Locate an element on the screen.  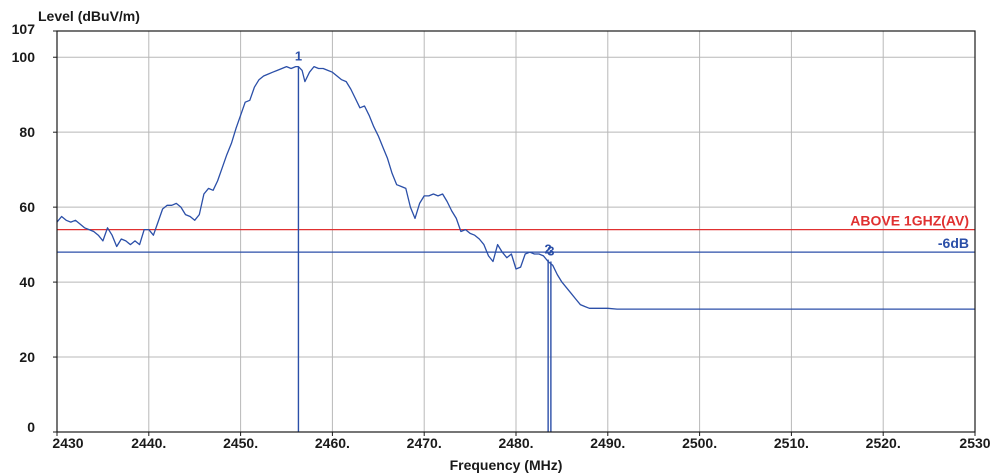
x-tick-label: 2500. is located at coordinates (699, 443).